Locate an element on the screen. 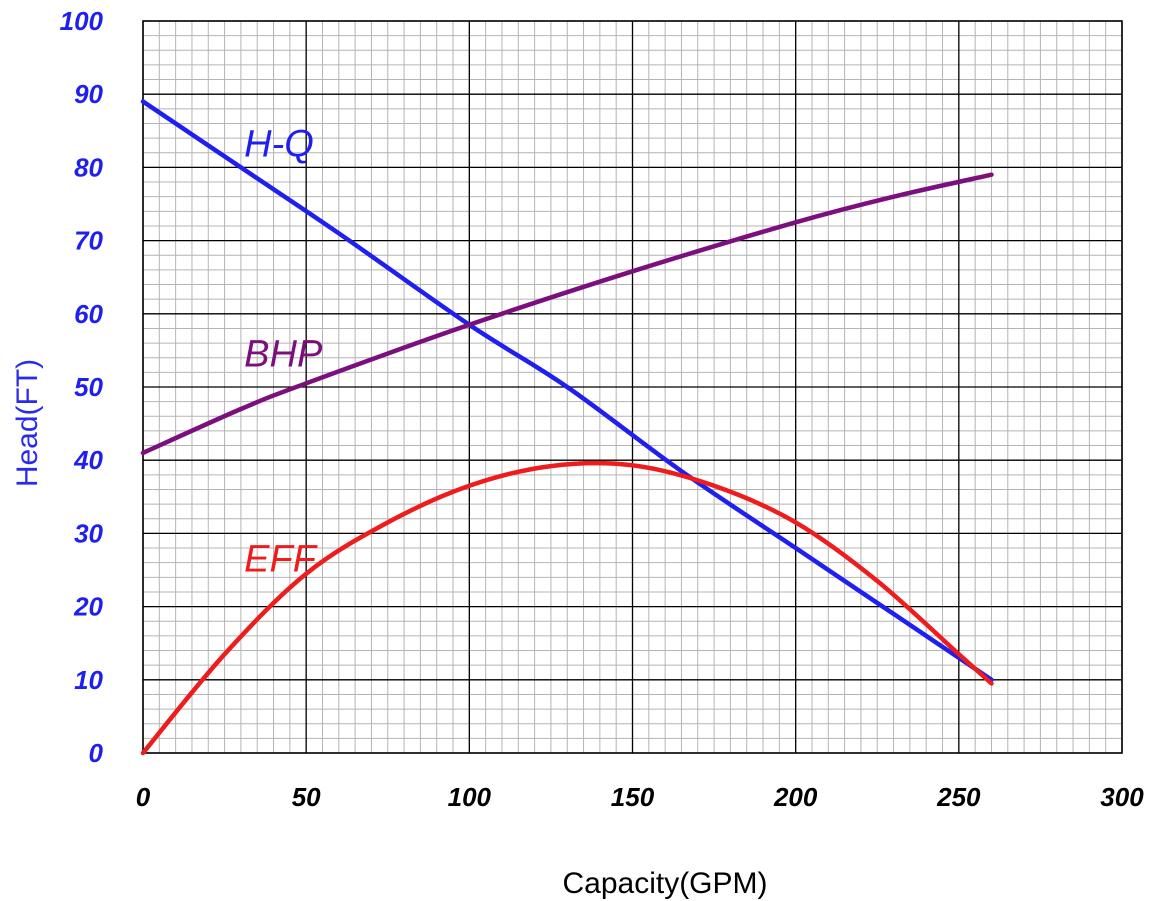  y-axis-title: Head(FT) is located at coordinates (27, 423).